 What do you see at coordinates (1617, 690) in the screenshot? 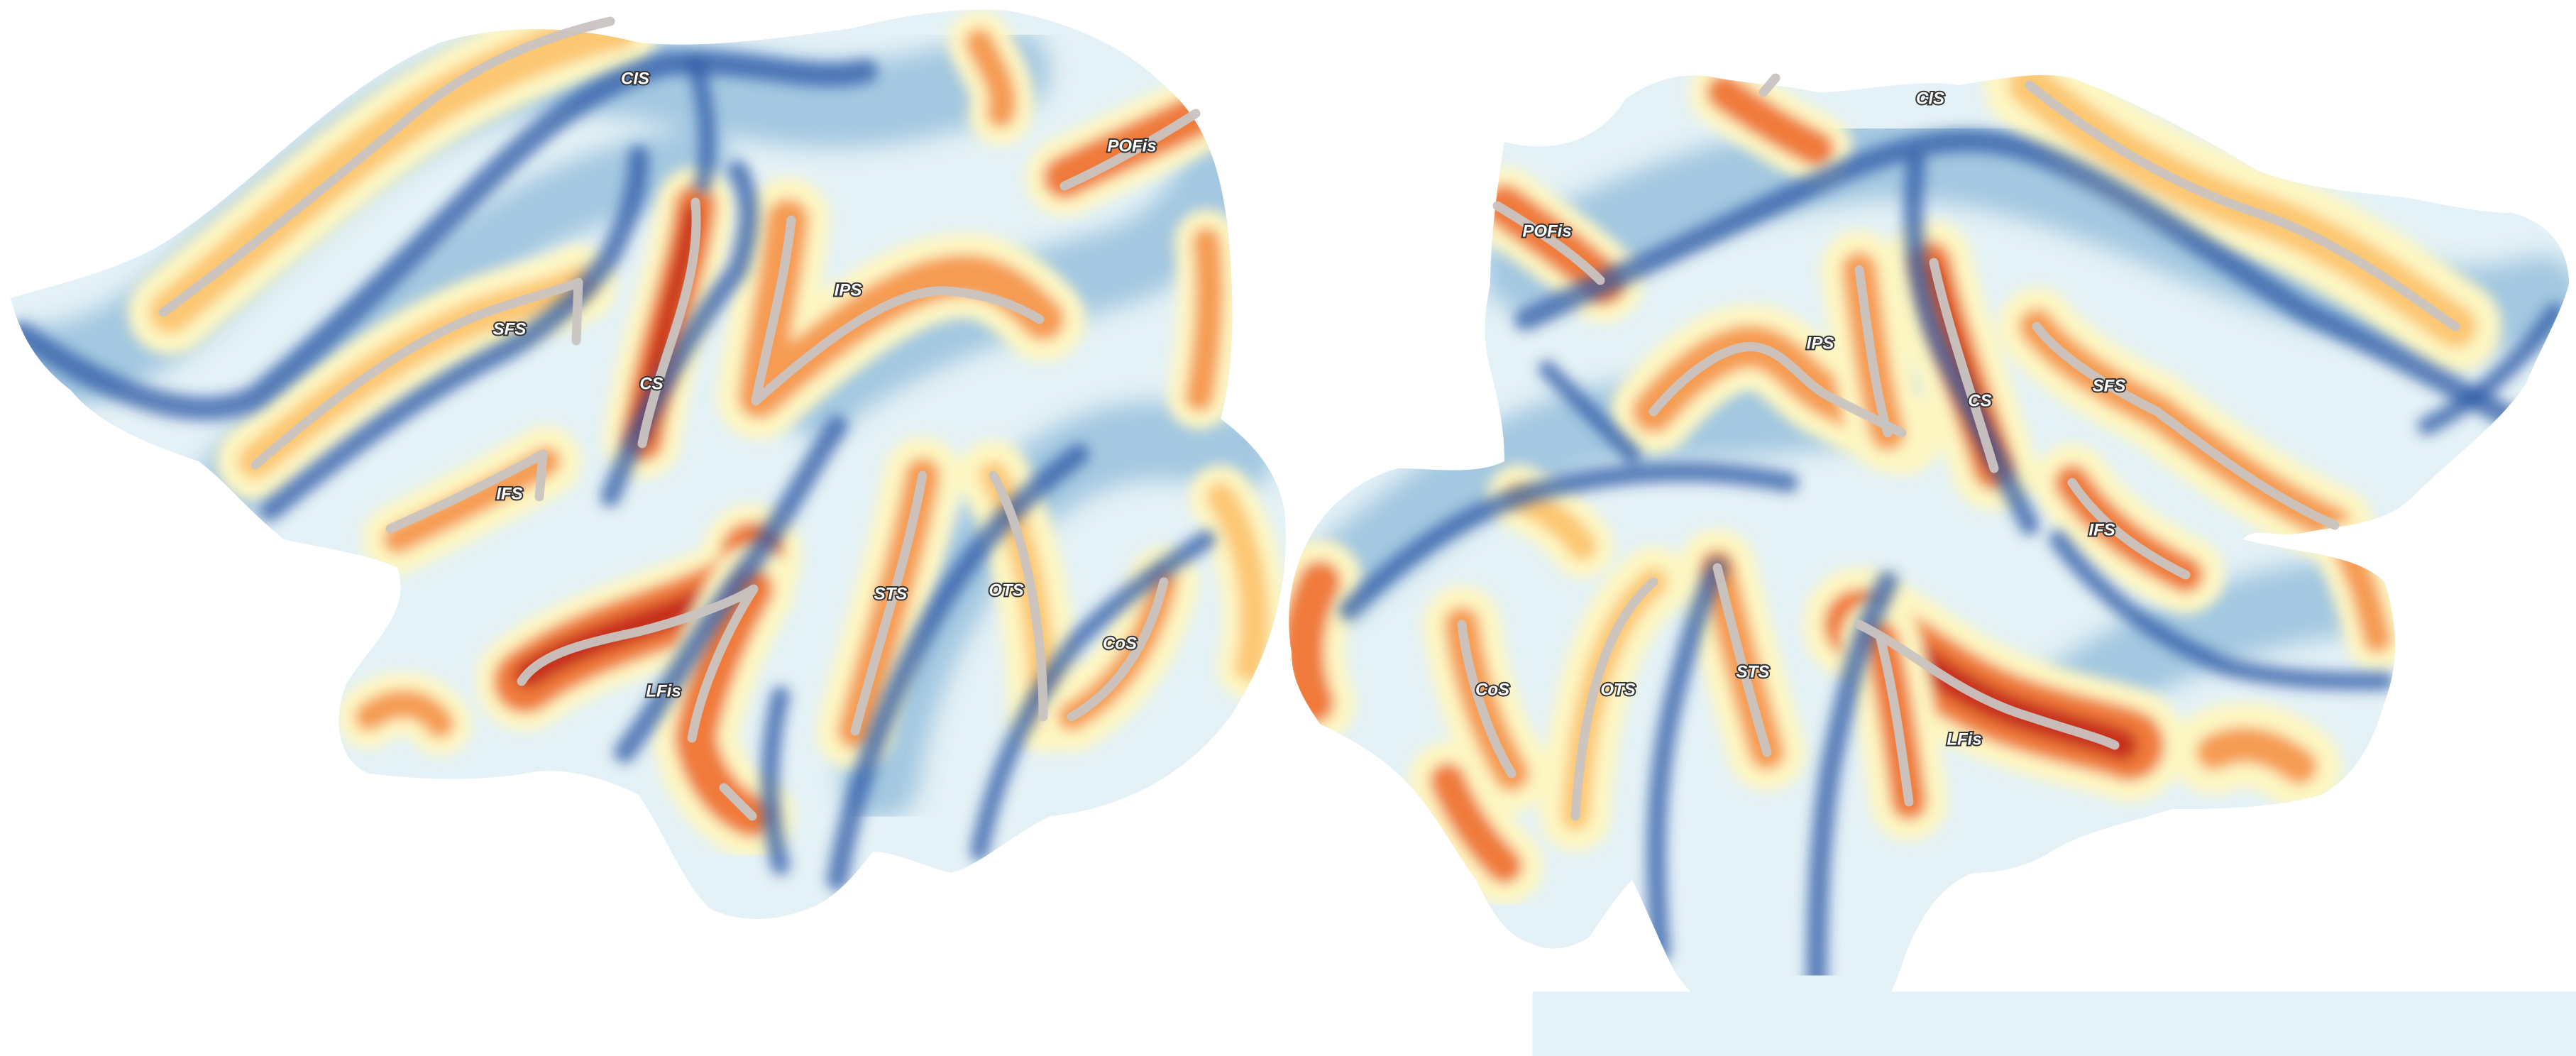
I see `right-label-ots: OTS` at bounding box center [1617, 690].